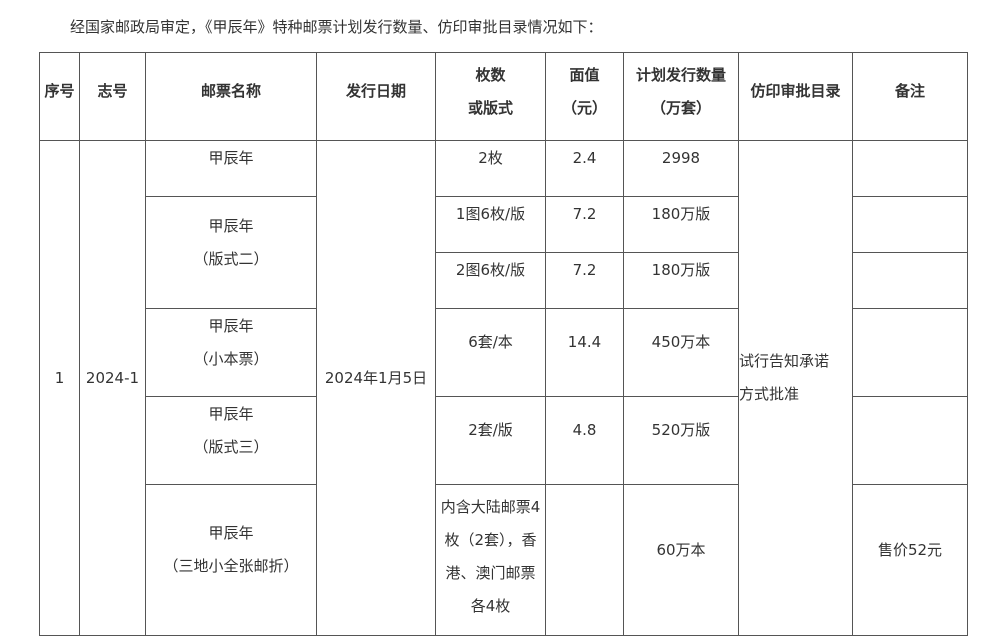  Describe the element at coordinates (681, 440) in the screenshot. I see `cell-quantity: 520万版` at that location.